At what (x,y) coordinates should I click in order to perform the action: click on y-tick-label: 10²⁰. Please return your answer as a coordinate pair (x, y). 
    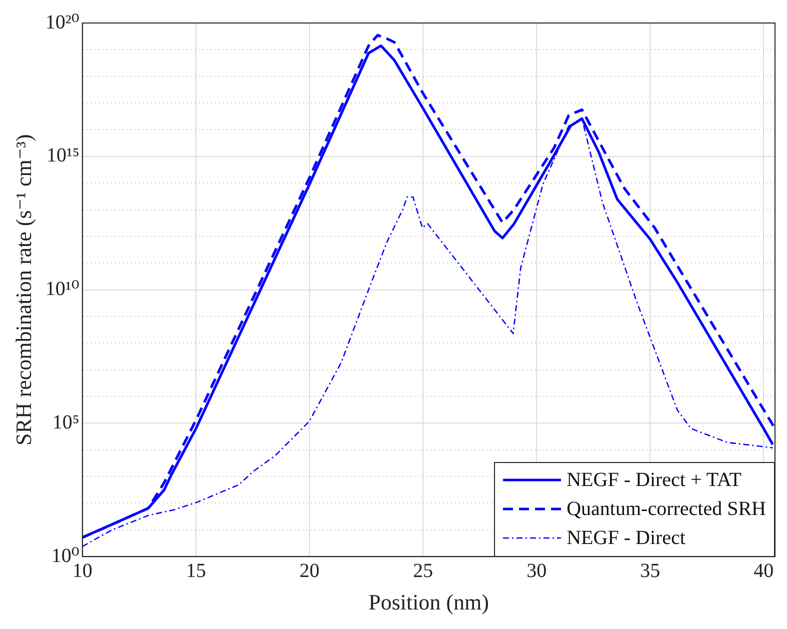
    Looking at the image, I should click on (62, 22).